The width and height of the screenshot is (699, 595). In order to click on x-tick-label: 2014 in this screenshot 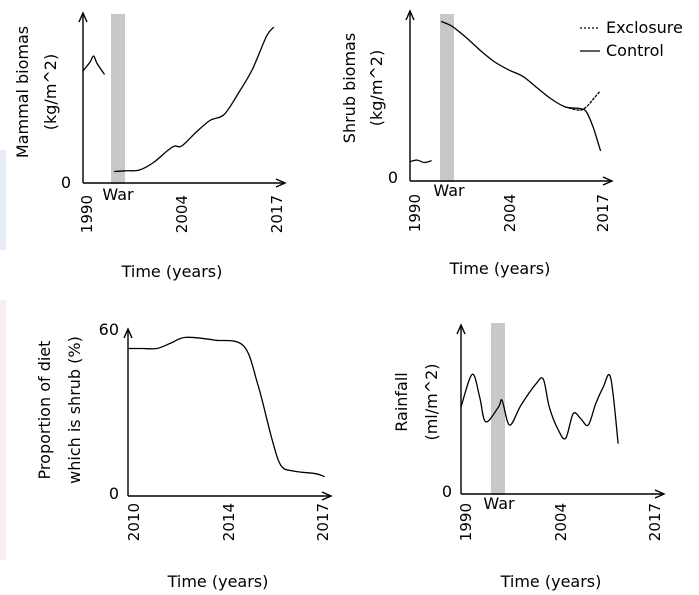, I will do `click(229, 522)`.